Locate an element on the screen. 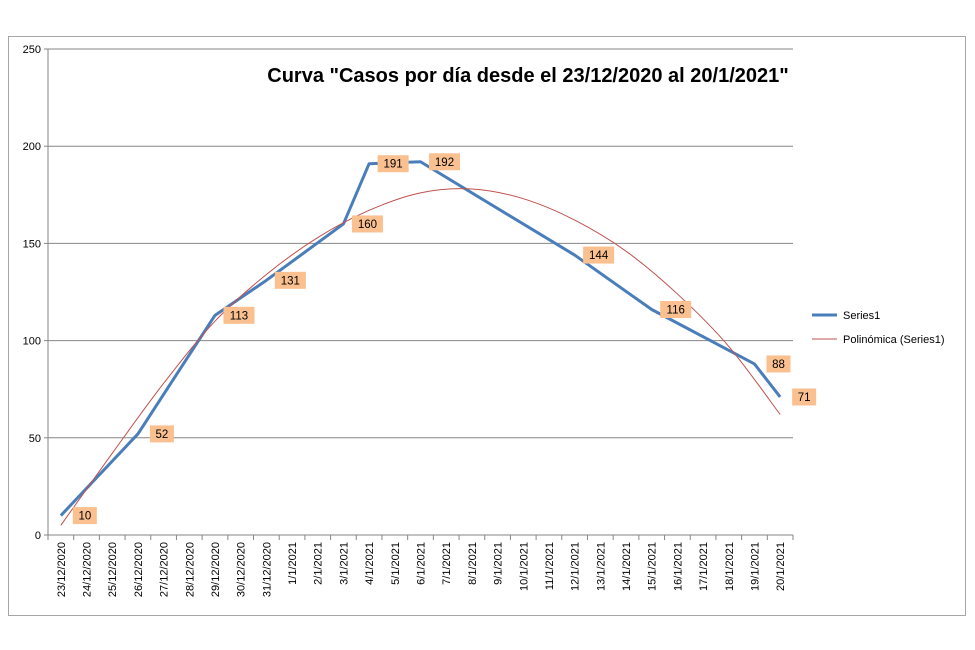 The image size is (975, 650). legend-label: Polinómica (Series1) is located at coordinates (893, 340).